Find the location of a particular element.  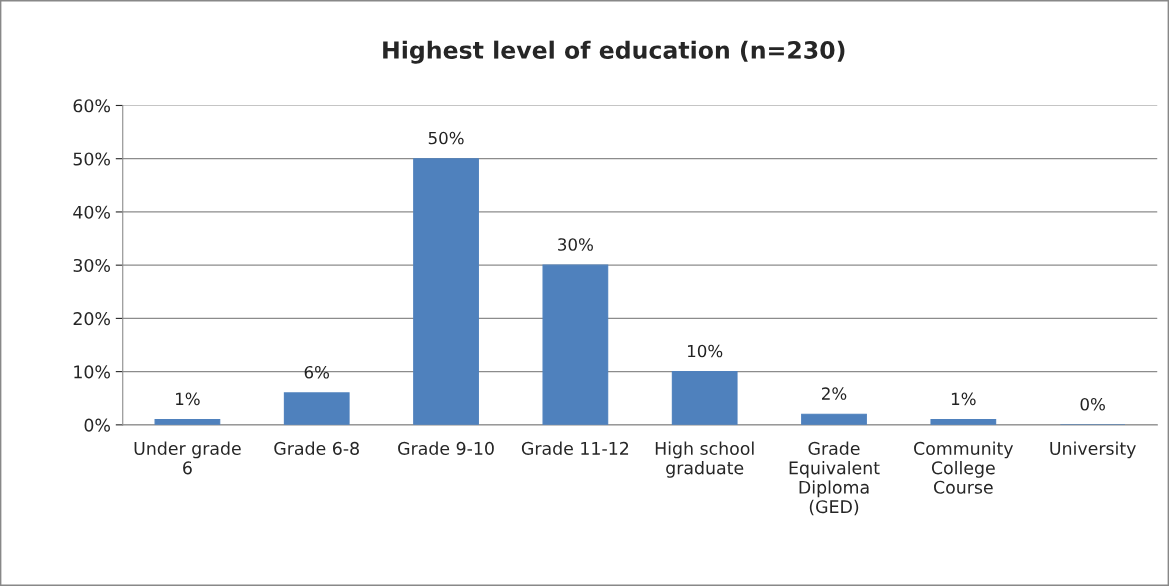

data-label: 2% is located at coordinates (834, 393).